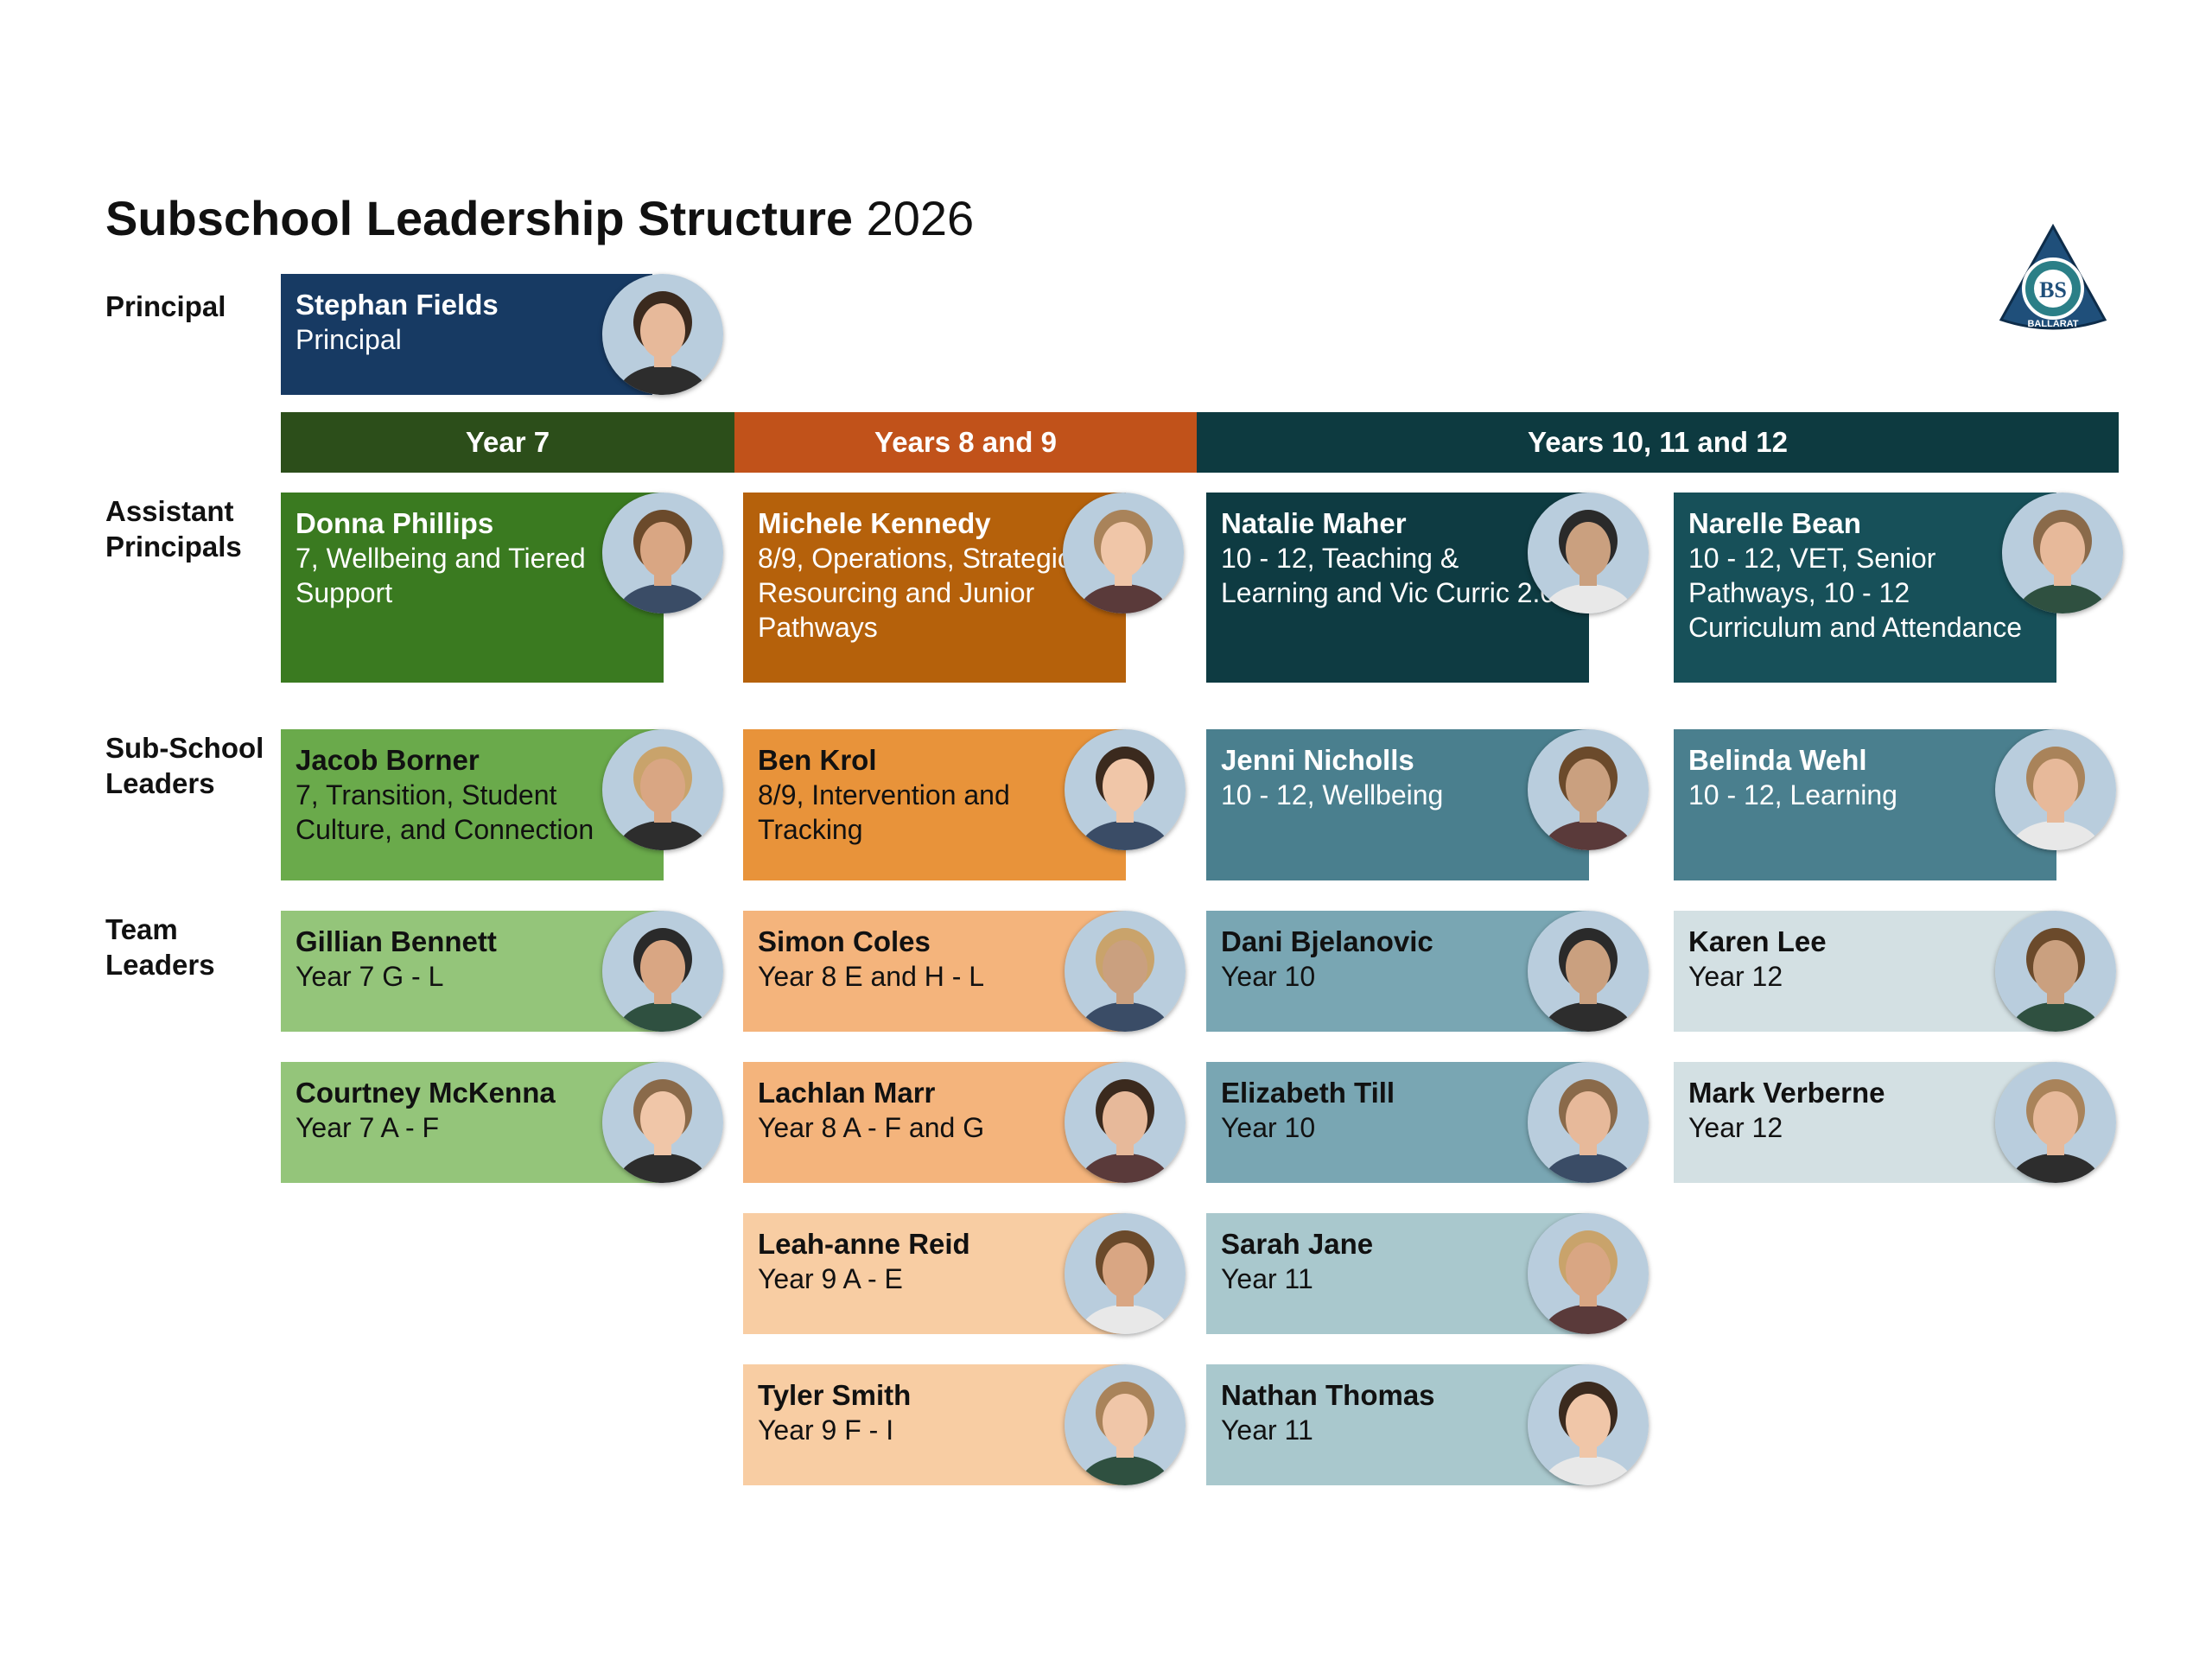 The height and width of the screenshot is (1659, 2212). Describe the element at coordinates (817, 760) in the screenshot. I see `person-name: Ben Krol` at that location.